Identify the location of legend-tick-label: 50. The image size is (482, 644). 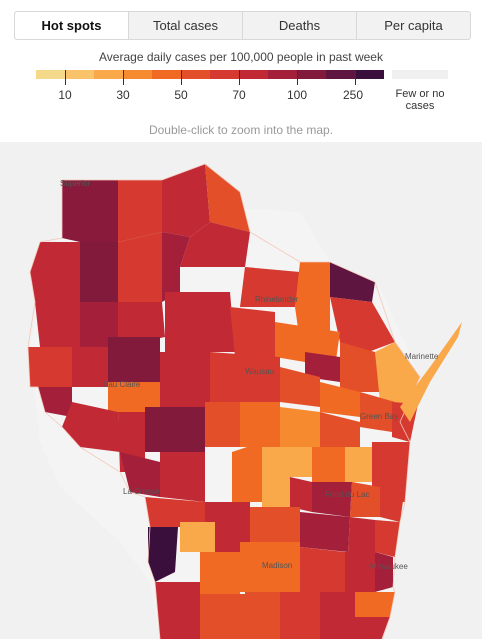
(181, 95).